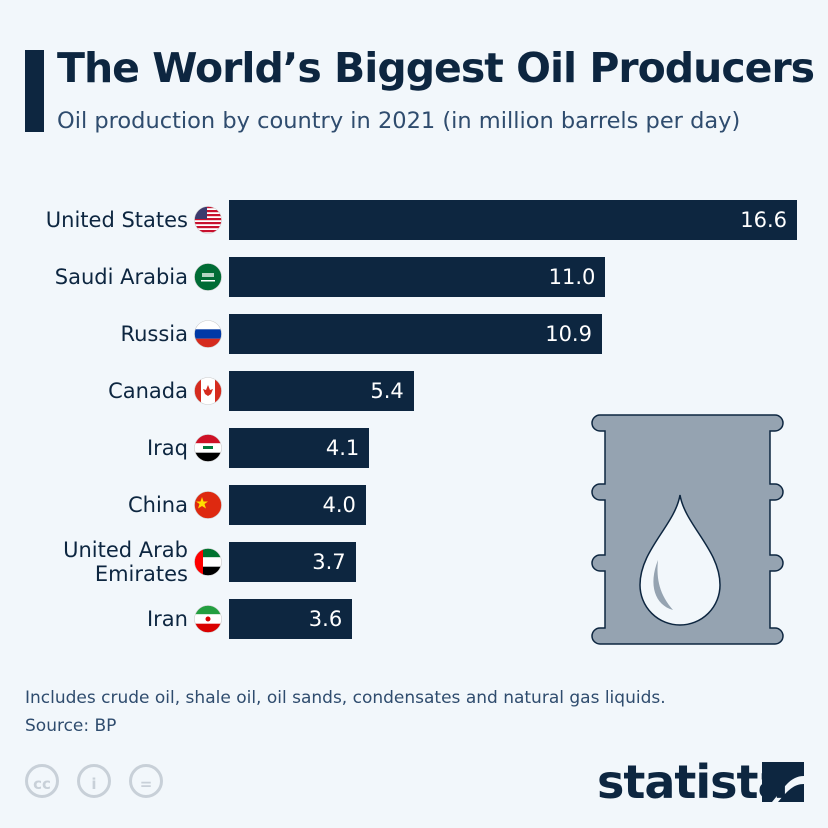 The width and height of the screenshot is (828, 828). I want to click on uae-flag-icon, so click(208, 562).